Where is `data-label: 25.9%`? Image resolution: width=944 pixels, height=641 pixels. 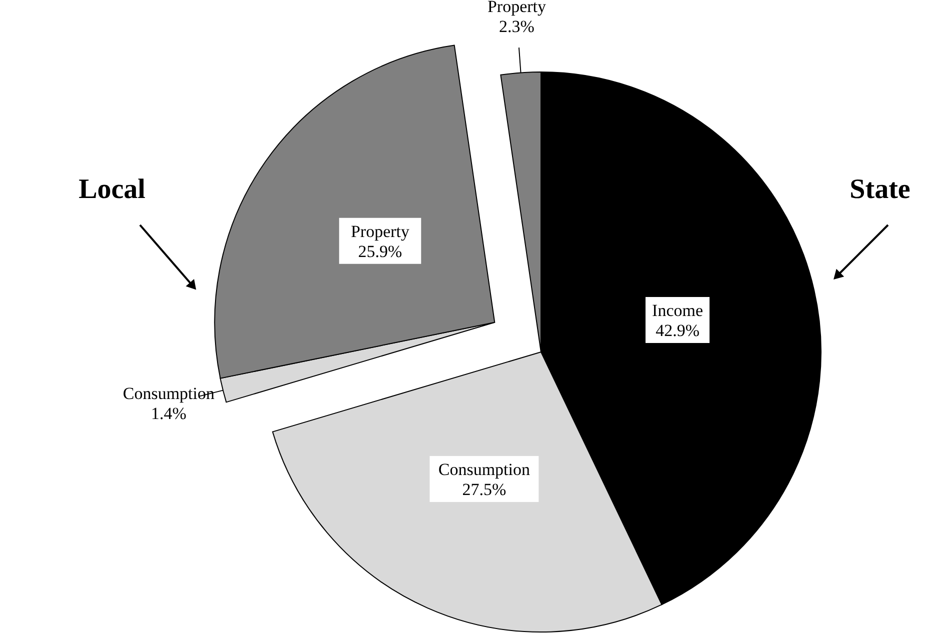 data-label: 25.9% is located at coordinates (380, 251).